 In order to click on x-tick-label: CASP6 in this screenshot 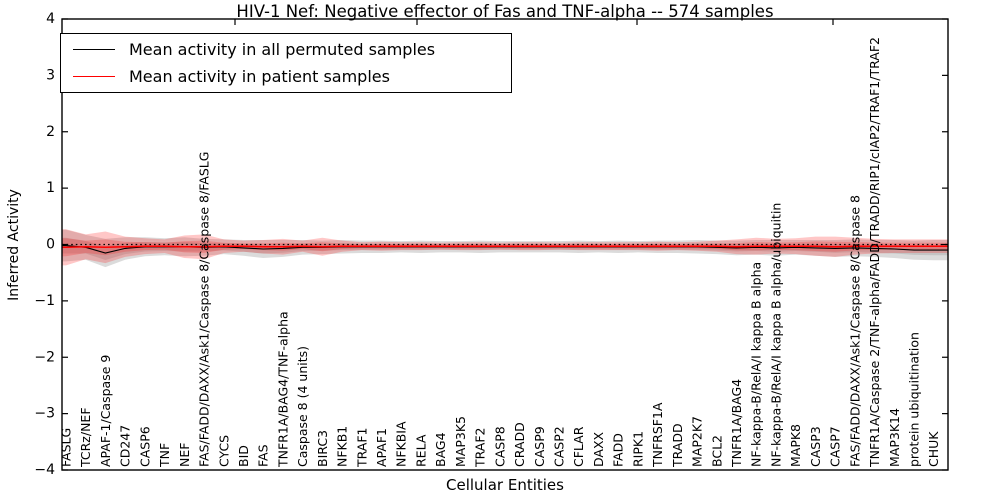, I will do `click(144, 446)`.